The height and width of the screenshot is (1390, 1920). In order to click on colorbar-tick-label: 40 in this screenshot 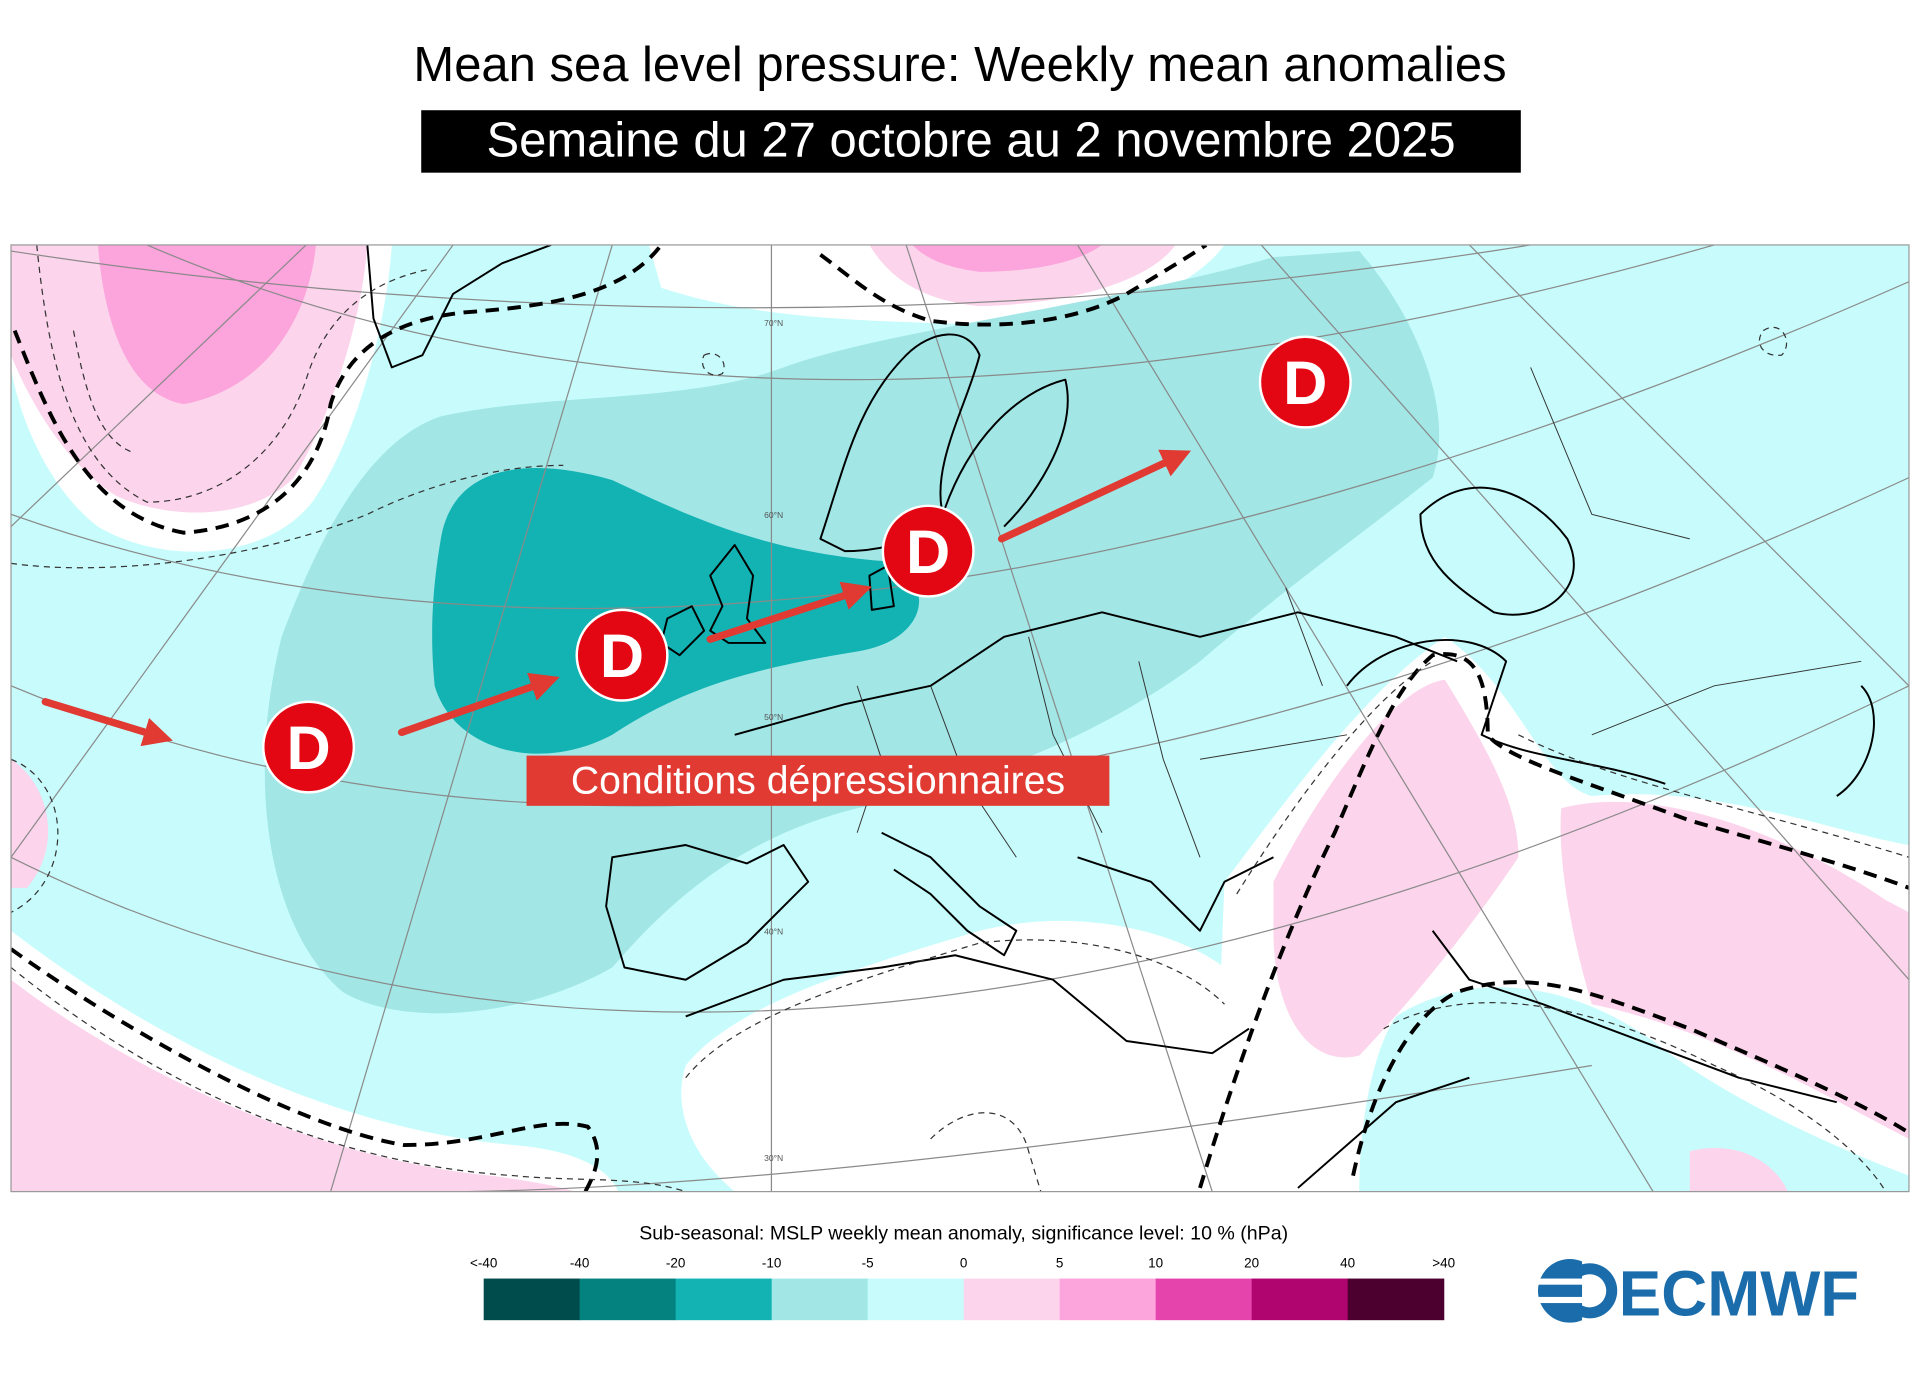, I will do `click(1347, 1263)`.